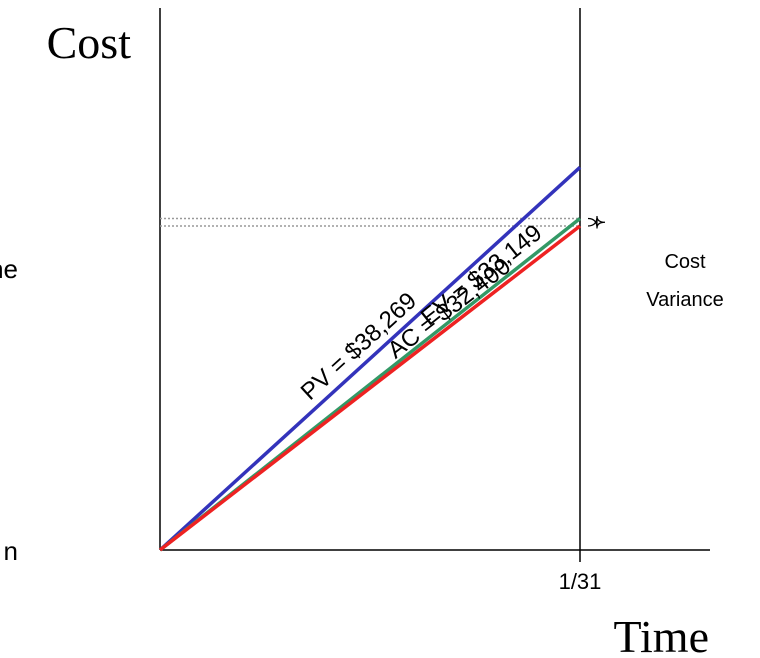 The height and width of the screenshot is (658, 760). Describe the element at coordinates (9, 269) in the screenshot. I see `clipped-text-fragment-1: ne` at that location.